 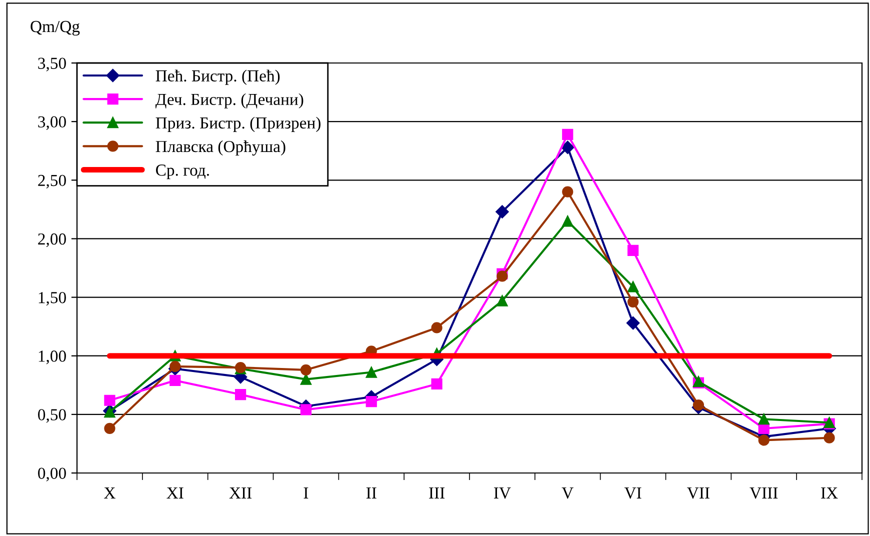 I want to click on y-tick-label: 0,50, so click(x=52, y=416).